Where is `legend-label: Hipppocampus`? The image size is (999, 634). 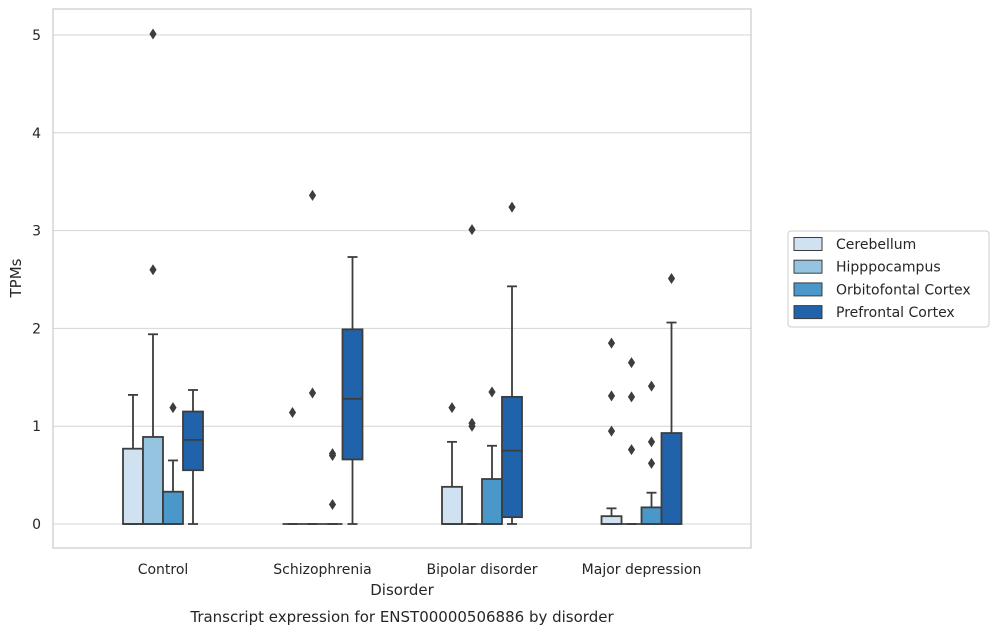 legend-label: Hipppocampus is located at coordinates (888, 268).